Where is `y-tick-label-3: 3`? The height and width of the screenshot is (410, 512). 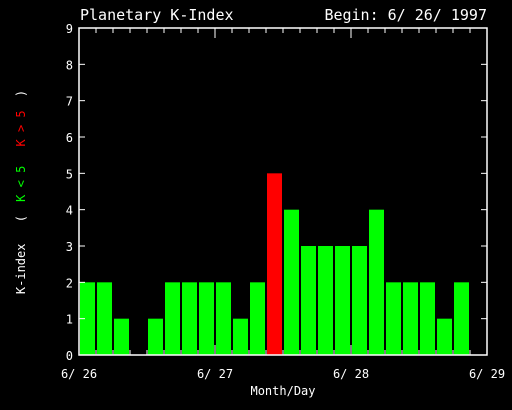
y-tick-label-3: 3 is located at coordinates (69, 247).